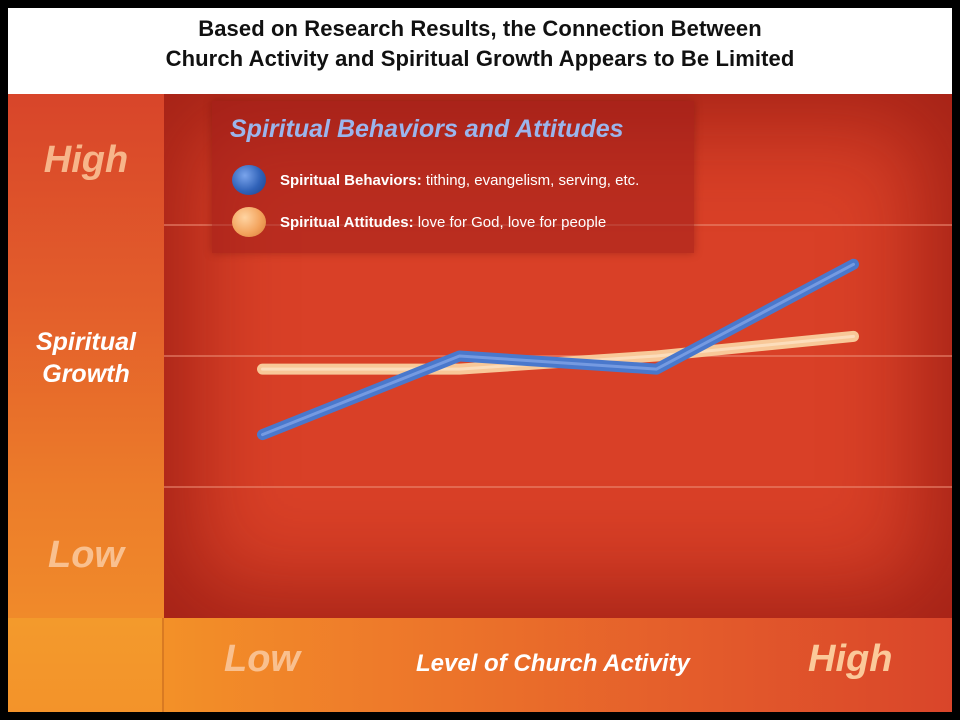 This screenshot has width=960, height=720. What do you see at coordinates (249, 180) in the screenshot?
I see `blue-sphere-icon` at bounding box center [249, 180].